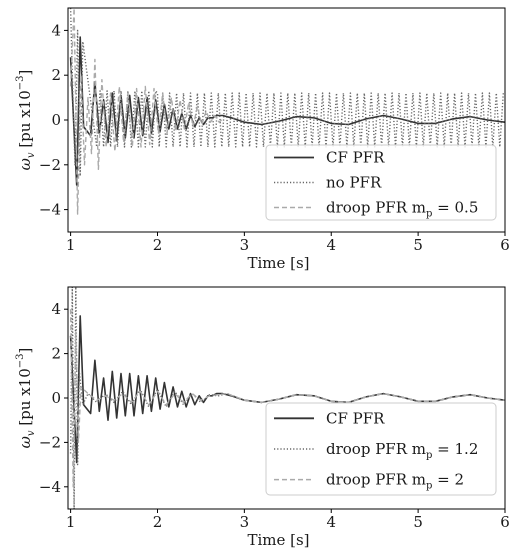  I want to click on legend-label: droop PFR mp = 1.2, so click(402, 450).